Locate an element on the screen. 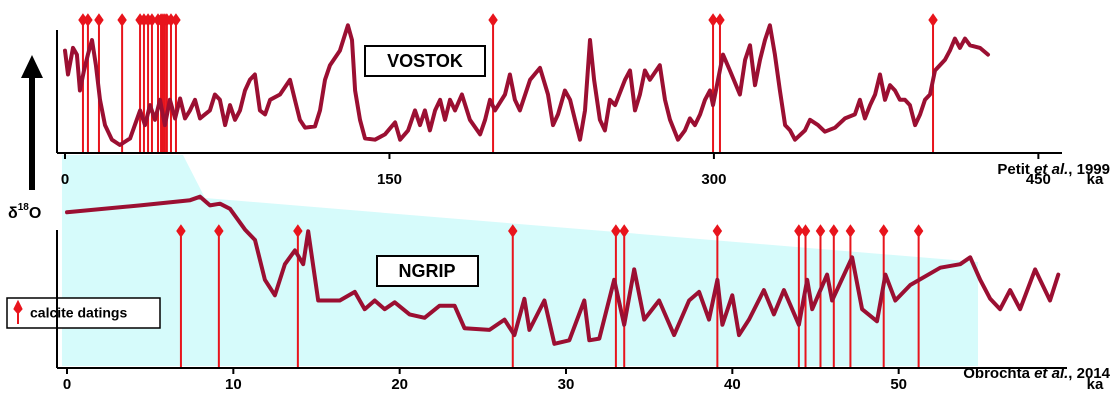 Image resolution: width=1119 pixels, height=396 pixels. x-tick-label: 10 is located at coordinates (233, 384).